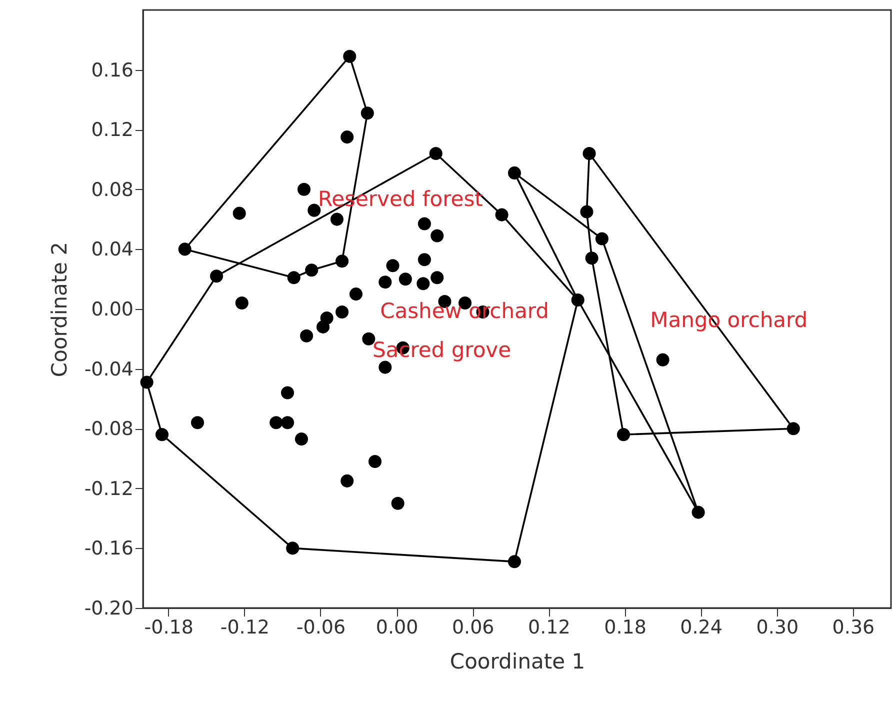  I want to click on x-tick-label: 0.24, so click(701, 627).